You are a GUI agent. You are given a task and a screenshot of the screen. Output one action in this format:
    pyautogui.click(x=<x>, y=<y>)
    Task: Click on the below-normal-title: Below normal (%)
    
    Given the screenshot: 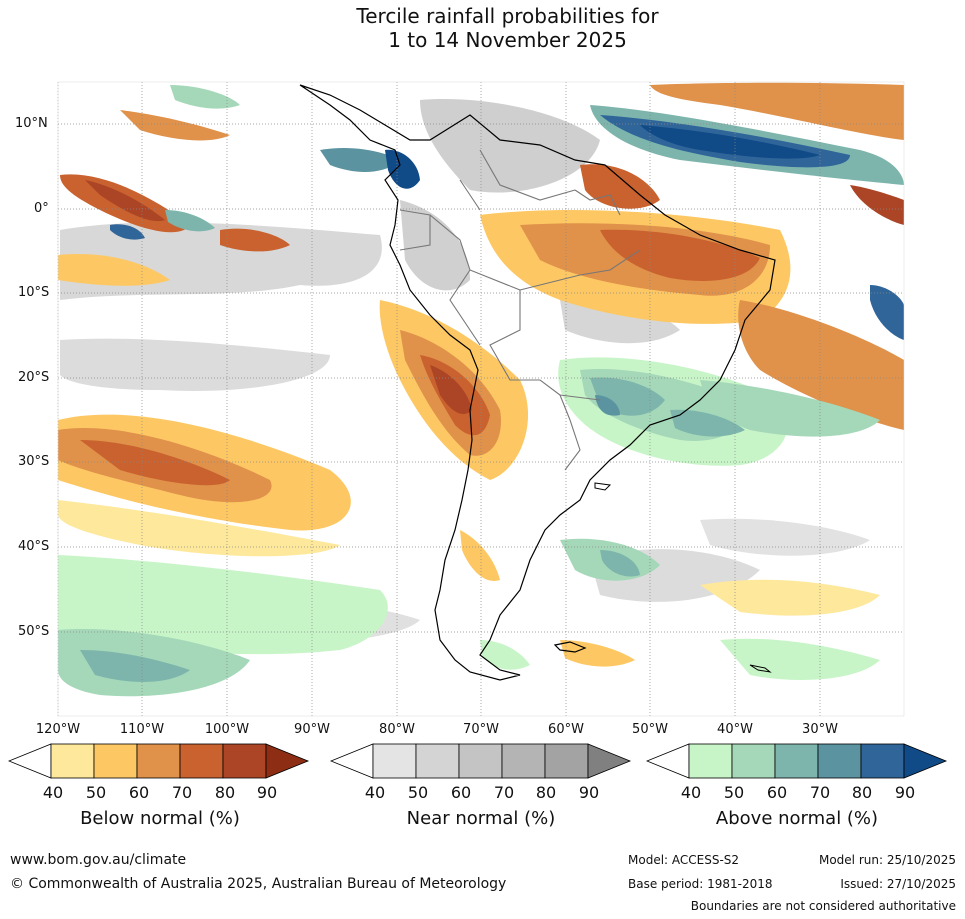 What is the action you would take?
    pyautogui.click(x=160, y=818)
    